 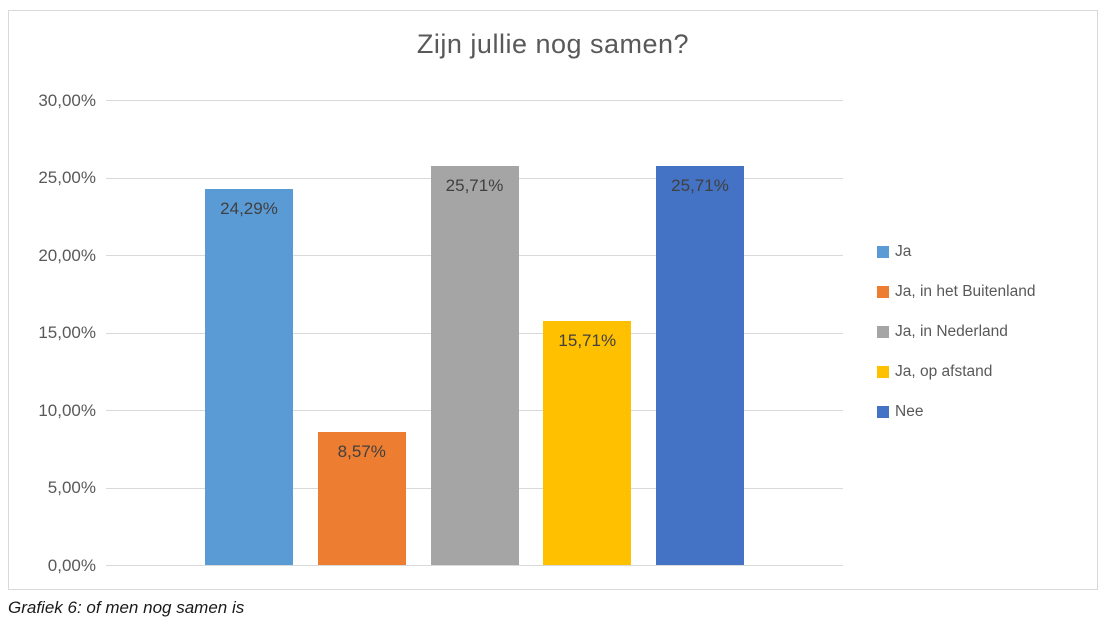 What do you see at coordinates (67, 255) in the screenshot?
I see `y-tick-label: 20,00%` at bounding box center [67, 255].